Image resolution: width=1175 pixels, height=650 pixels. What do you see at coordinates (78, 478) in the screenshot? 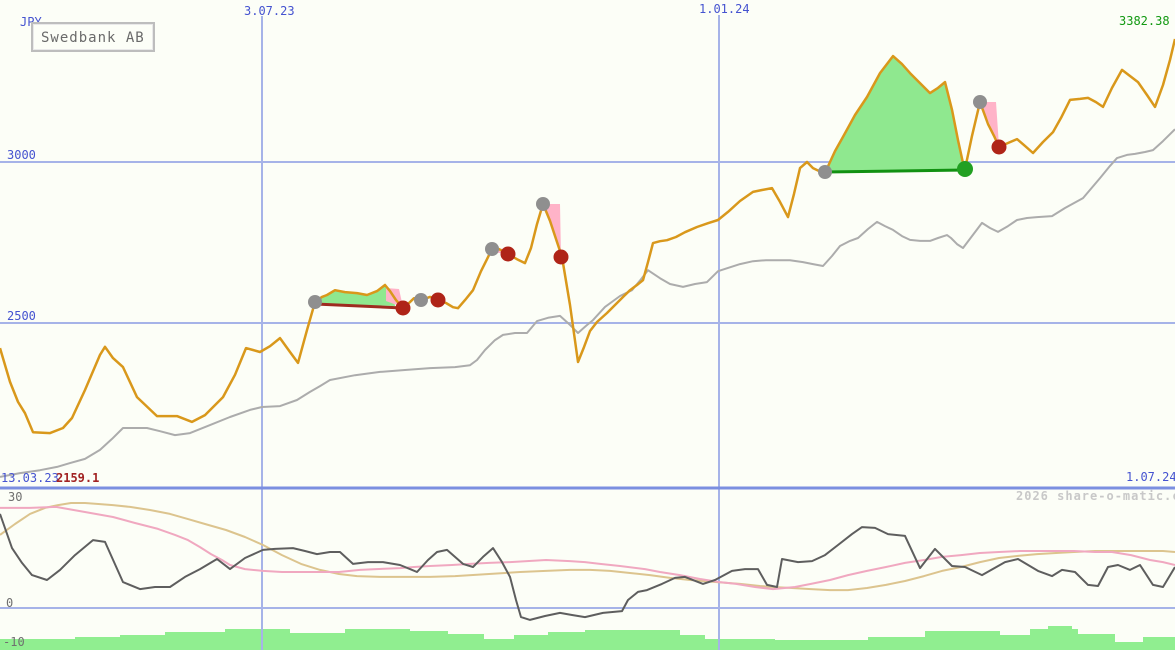
I see `low-price-label: 2159.1` at bounding box center [78, 478].